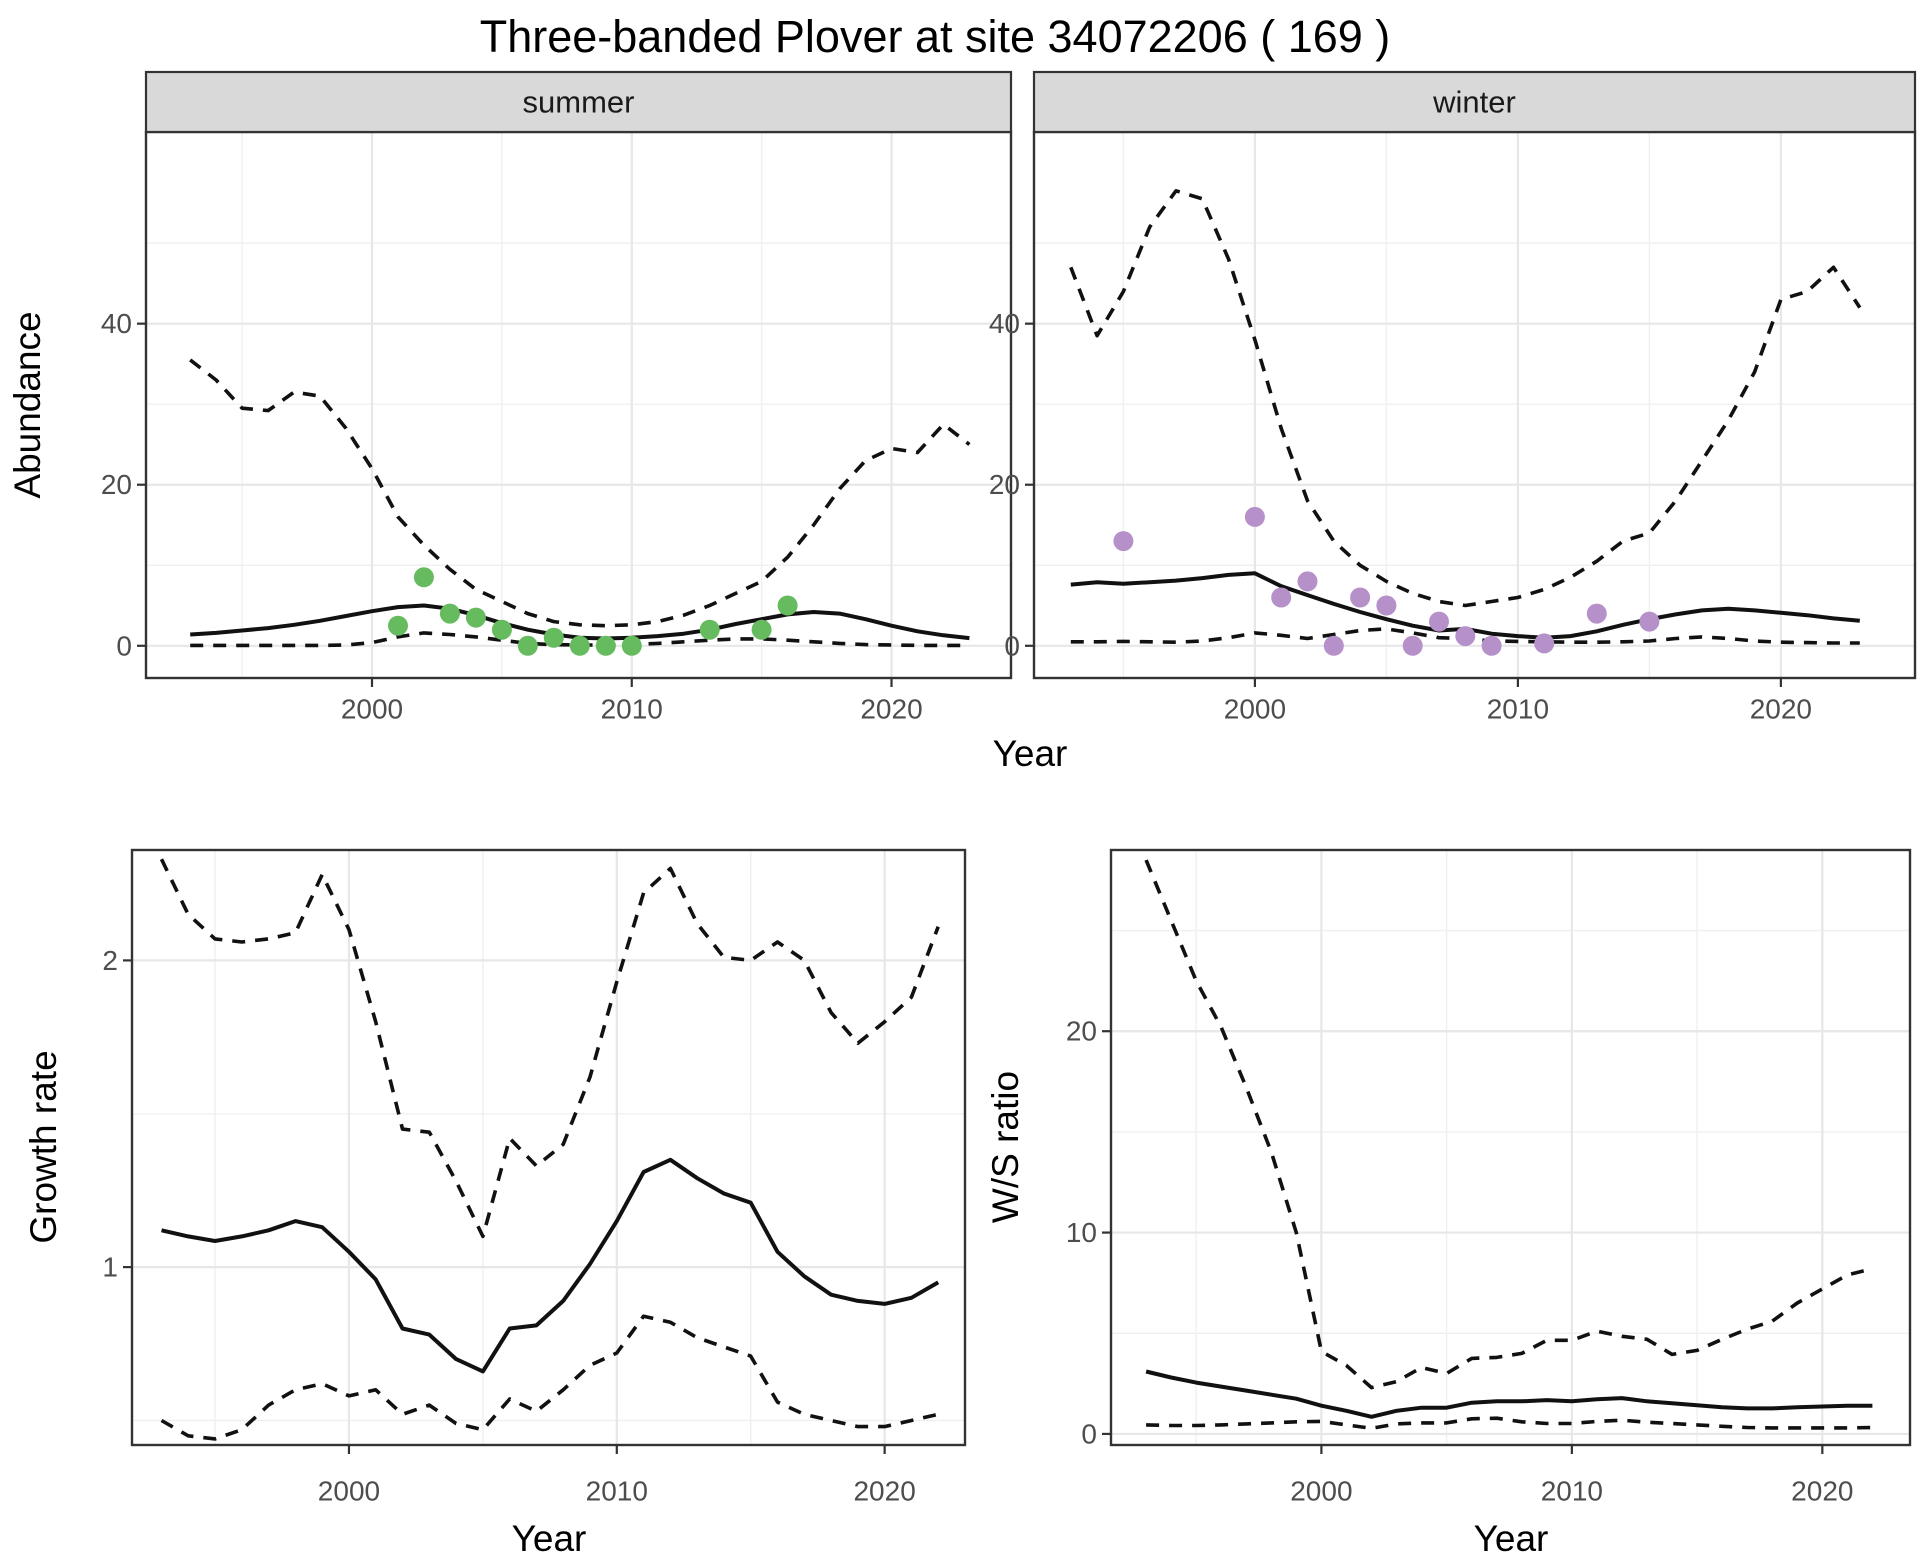 This screenshot has height=1560, width=1920. Describe the element at coordinates (1509, 1423) in the screenshot. I see `ws-lower-95ci-line` at that location.